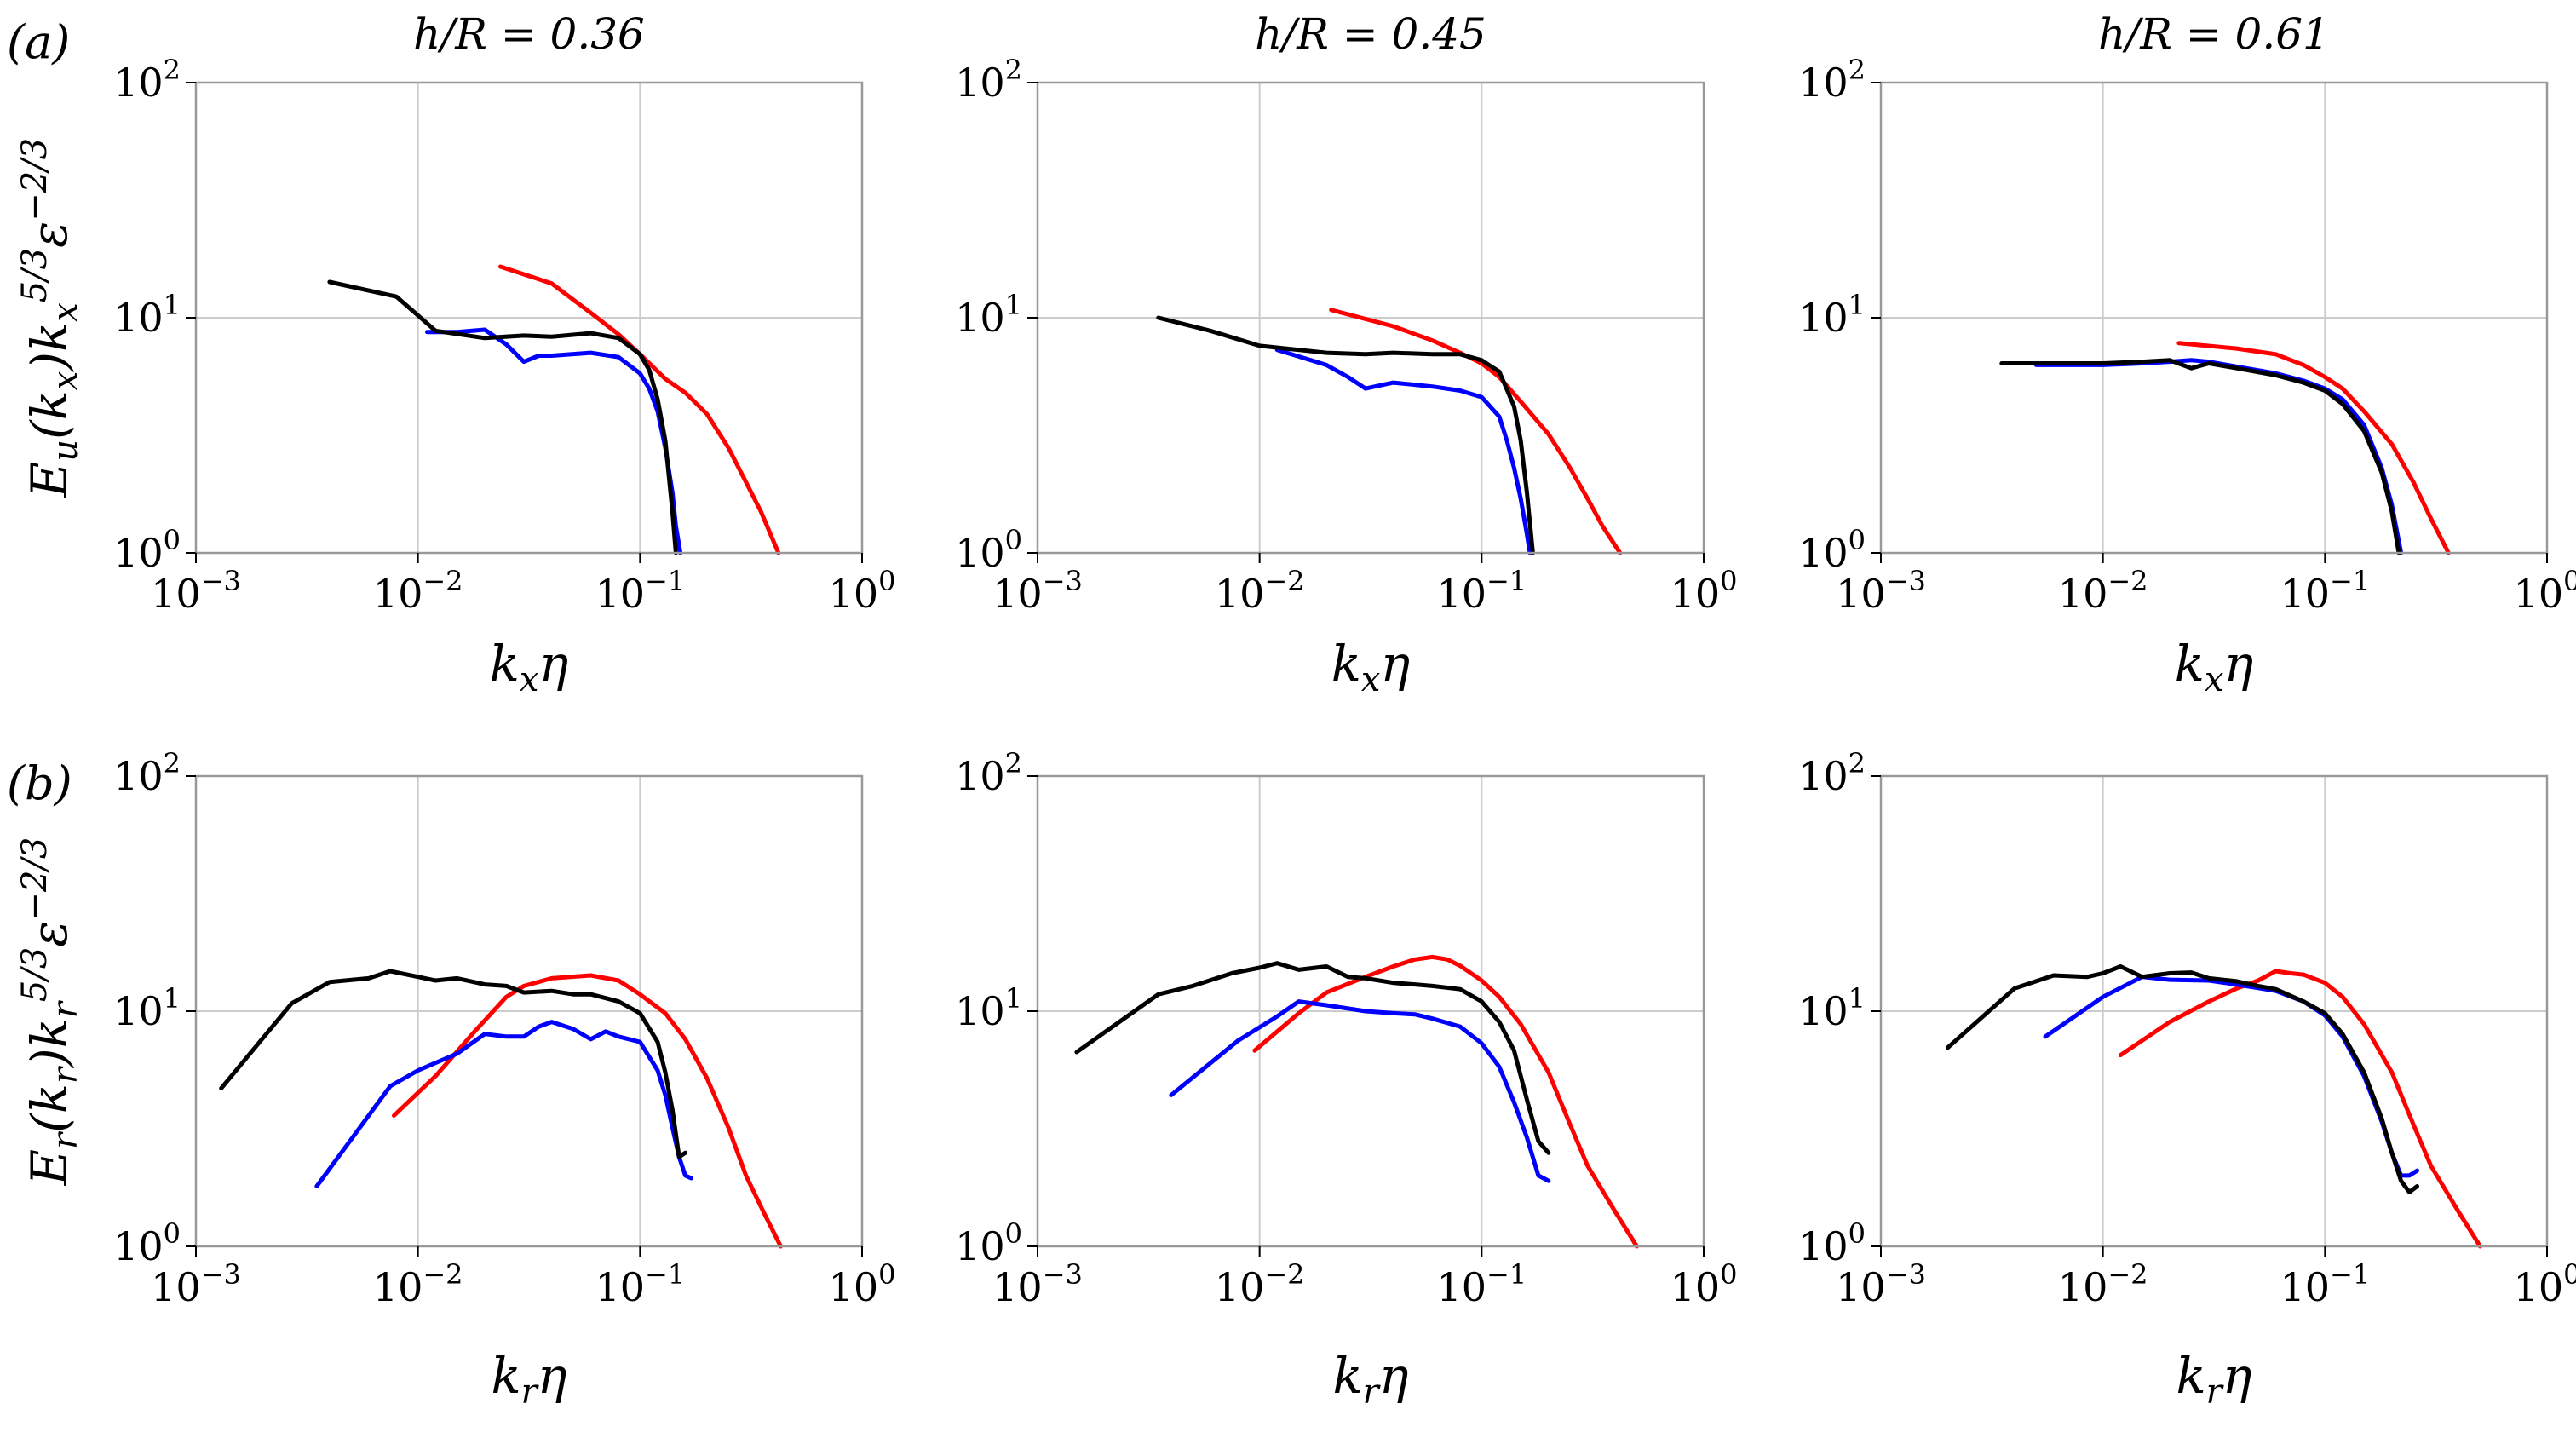  Describe the element at coordinates (529, 34) in the screenshot. I see `panel-title: h/R = 0.36` at that location.